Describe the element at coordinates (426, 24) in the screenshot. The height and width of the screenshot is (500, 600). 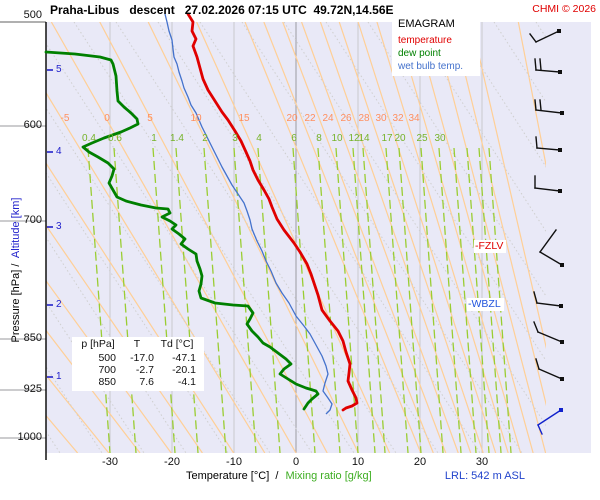
I see `legend-heading: EMAGRAM` at that location.